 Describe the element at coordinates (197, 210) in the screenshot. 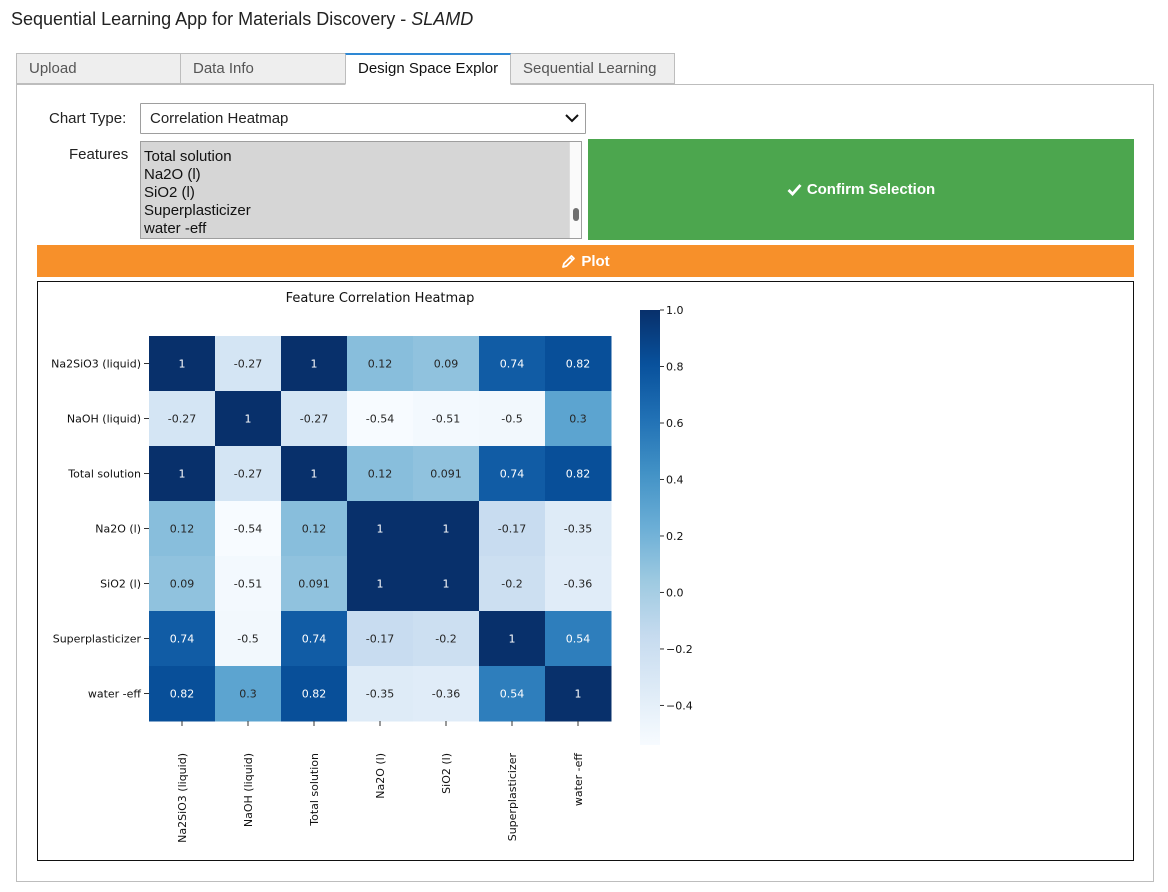

I see `feature-option: Superplasticizer` at that location.